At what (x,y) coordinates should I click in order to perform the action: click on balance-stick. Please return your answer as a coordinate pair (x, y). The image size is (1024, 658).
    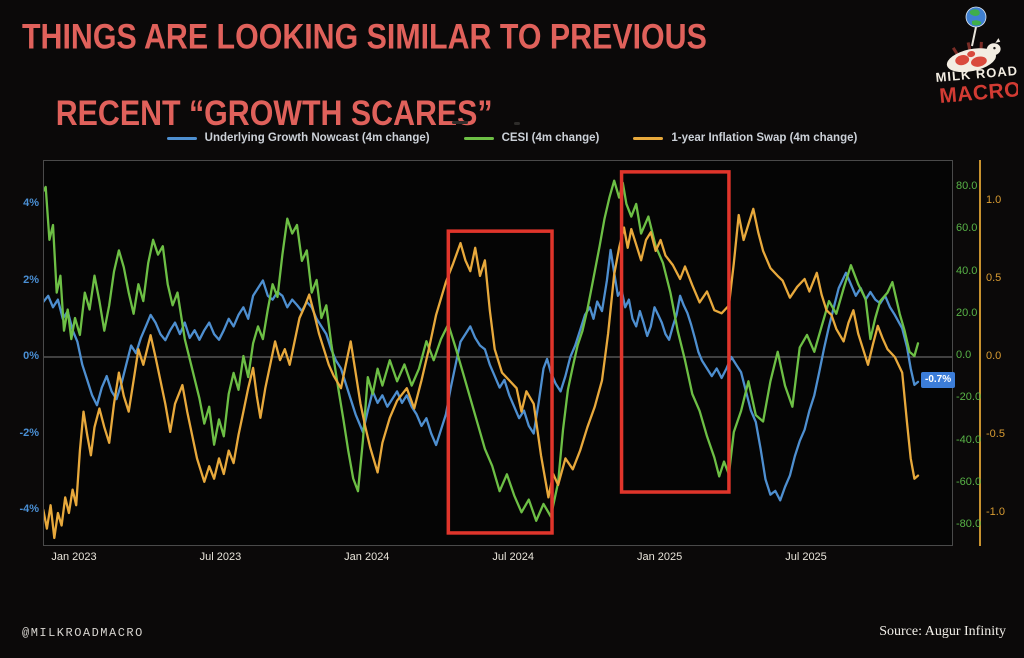
    Looking at the image, I should click on (974, 36).